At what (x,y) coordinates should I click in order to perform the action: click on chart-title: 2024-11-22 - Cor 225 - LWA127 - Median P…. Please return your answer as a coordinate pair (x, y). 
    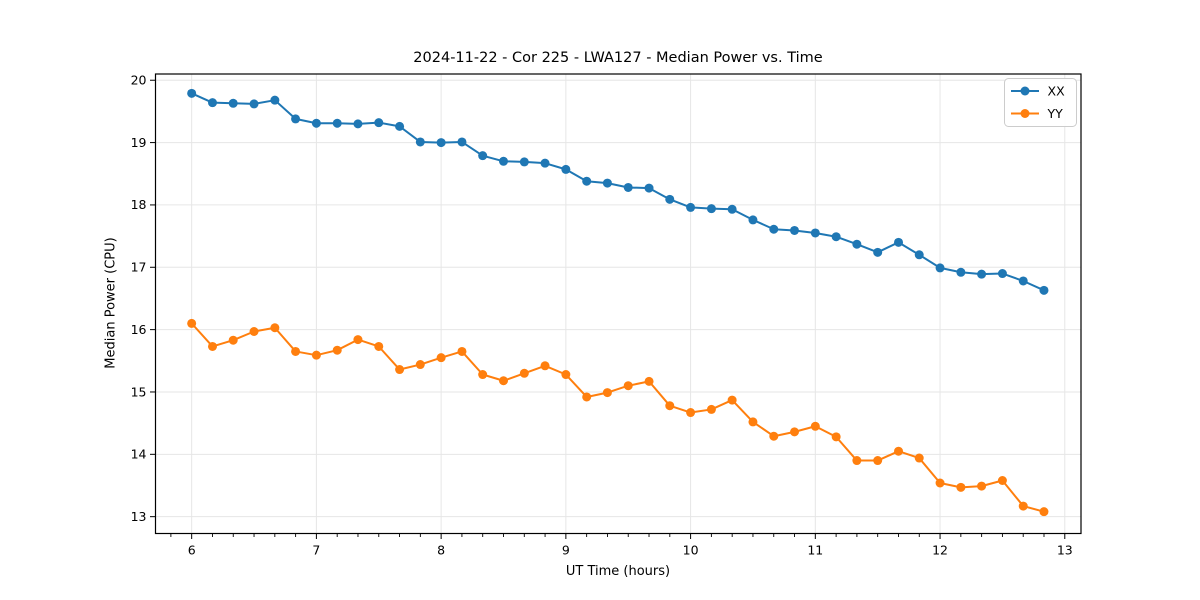
    Looking at the image, I should click on (618, 58).